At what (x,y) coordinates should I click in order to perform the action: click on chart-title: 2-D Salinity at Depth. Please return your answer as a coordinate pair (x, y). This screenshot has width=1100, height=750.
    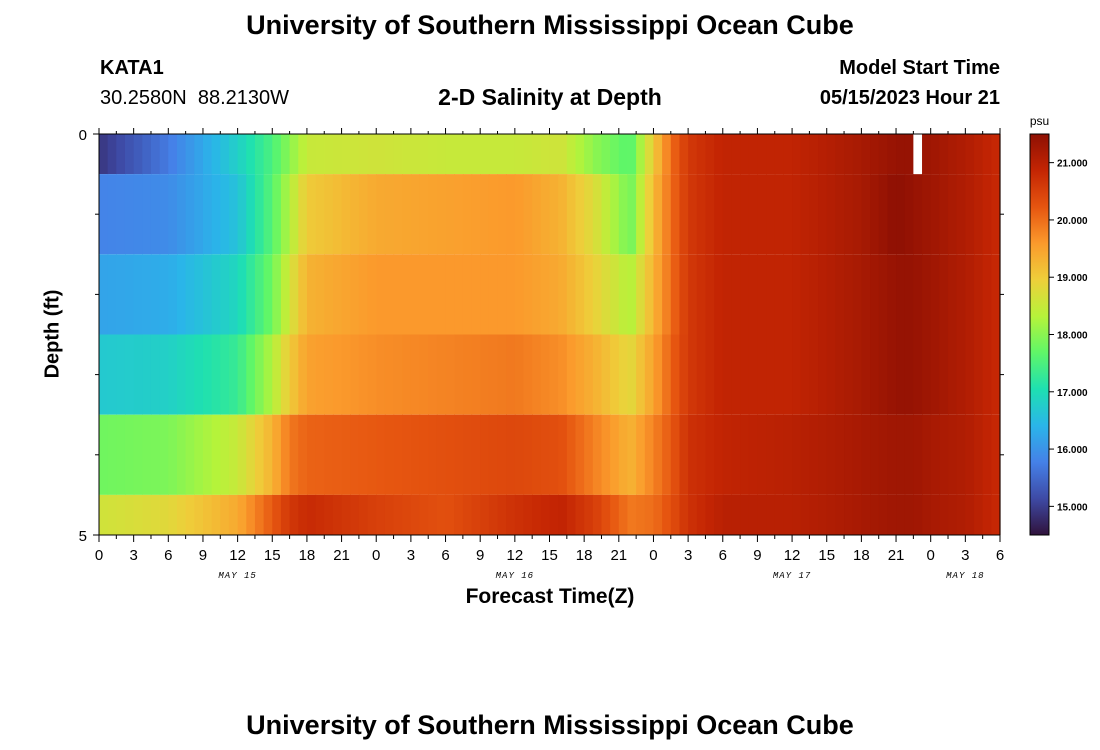
    Looking at the image, I should click on (550, 97).